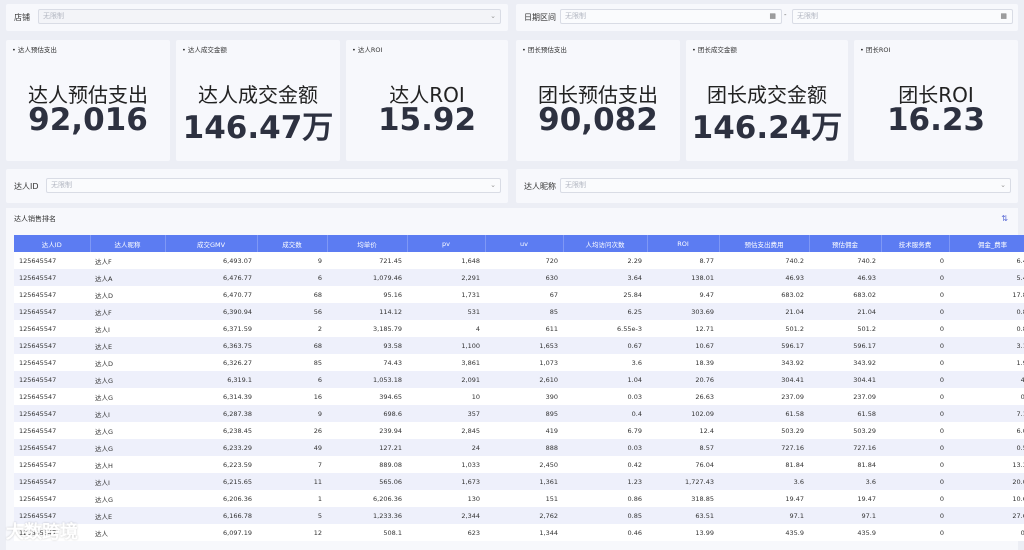  Describe the element at coordinates (52, 515) in the screenshot. I see `table-cell: 125645547` at that location.